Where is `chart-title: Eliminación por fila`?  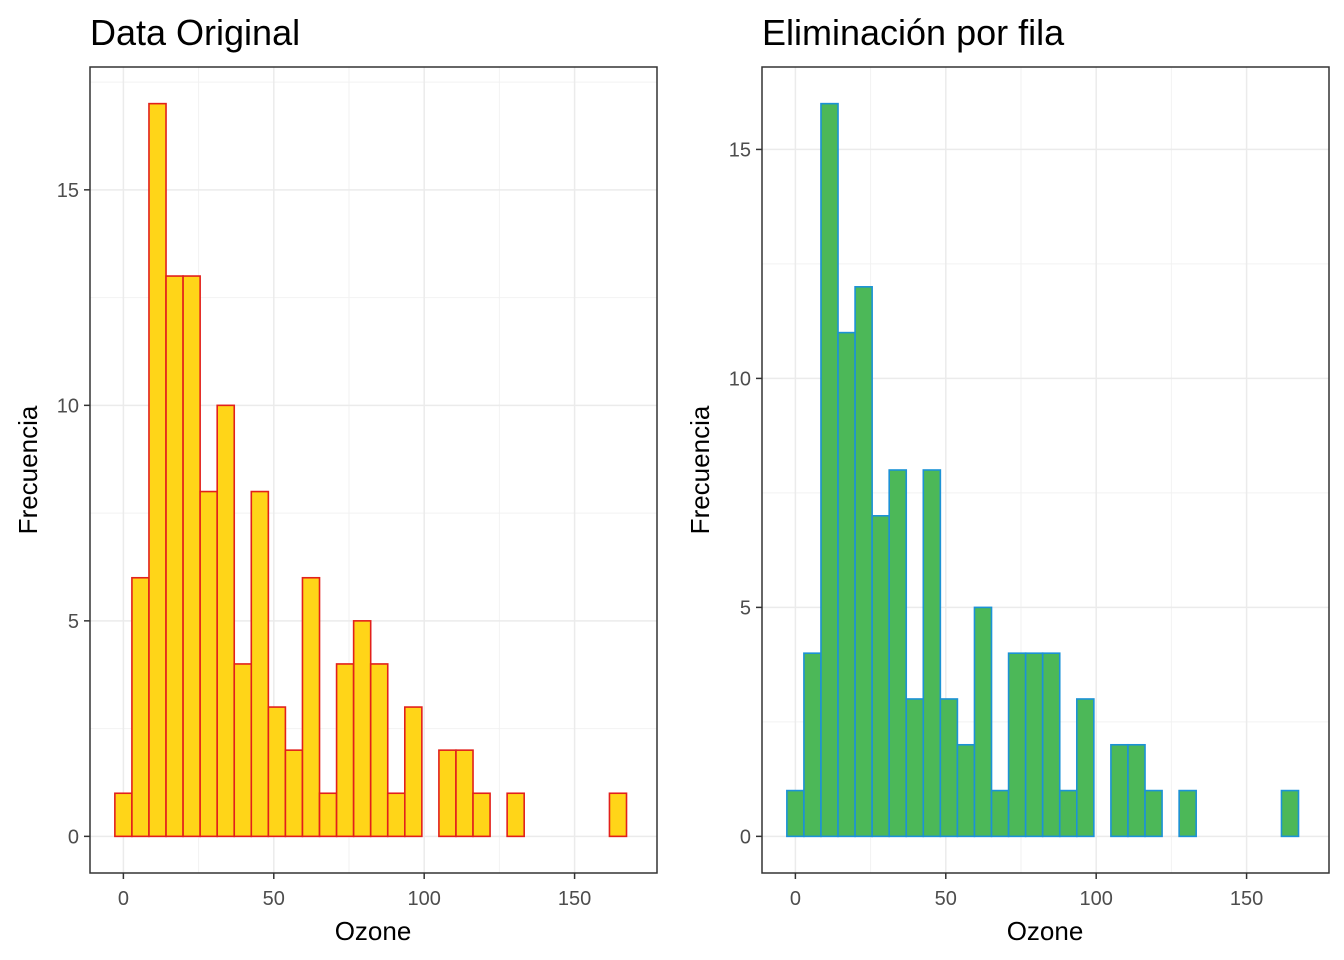
chart-title: Eliminación por fila is located at coordinates (913, 32).